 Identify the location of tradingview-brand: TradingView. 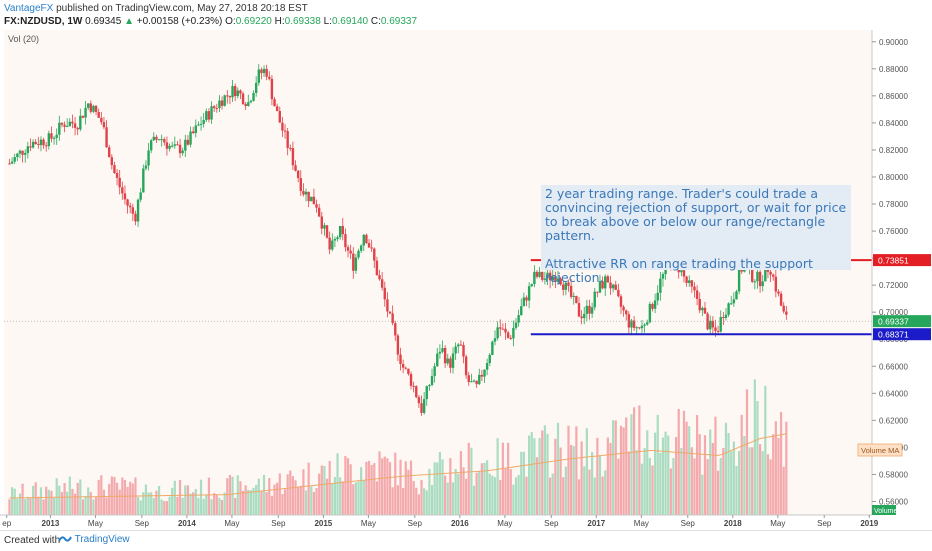
(94, 539).